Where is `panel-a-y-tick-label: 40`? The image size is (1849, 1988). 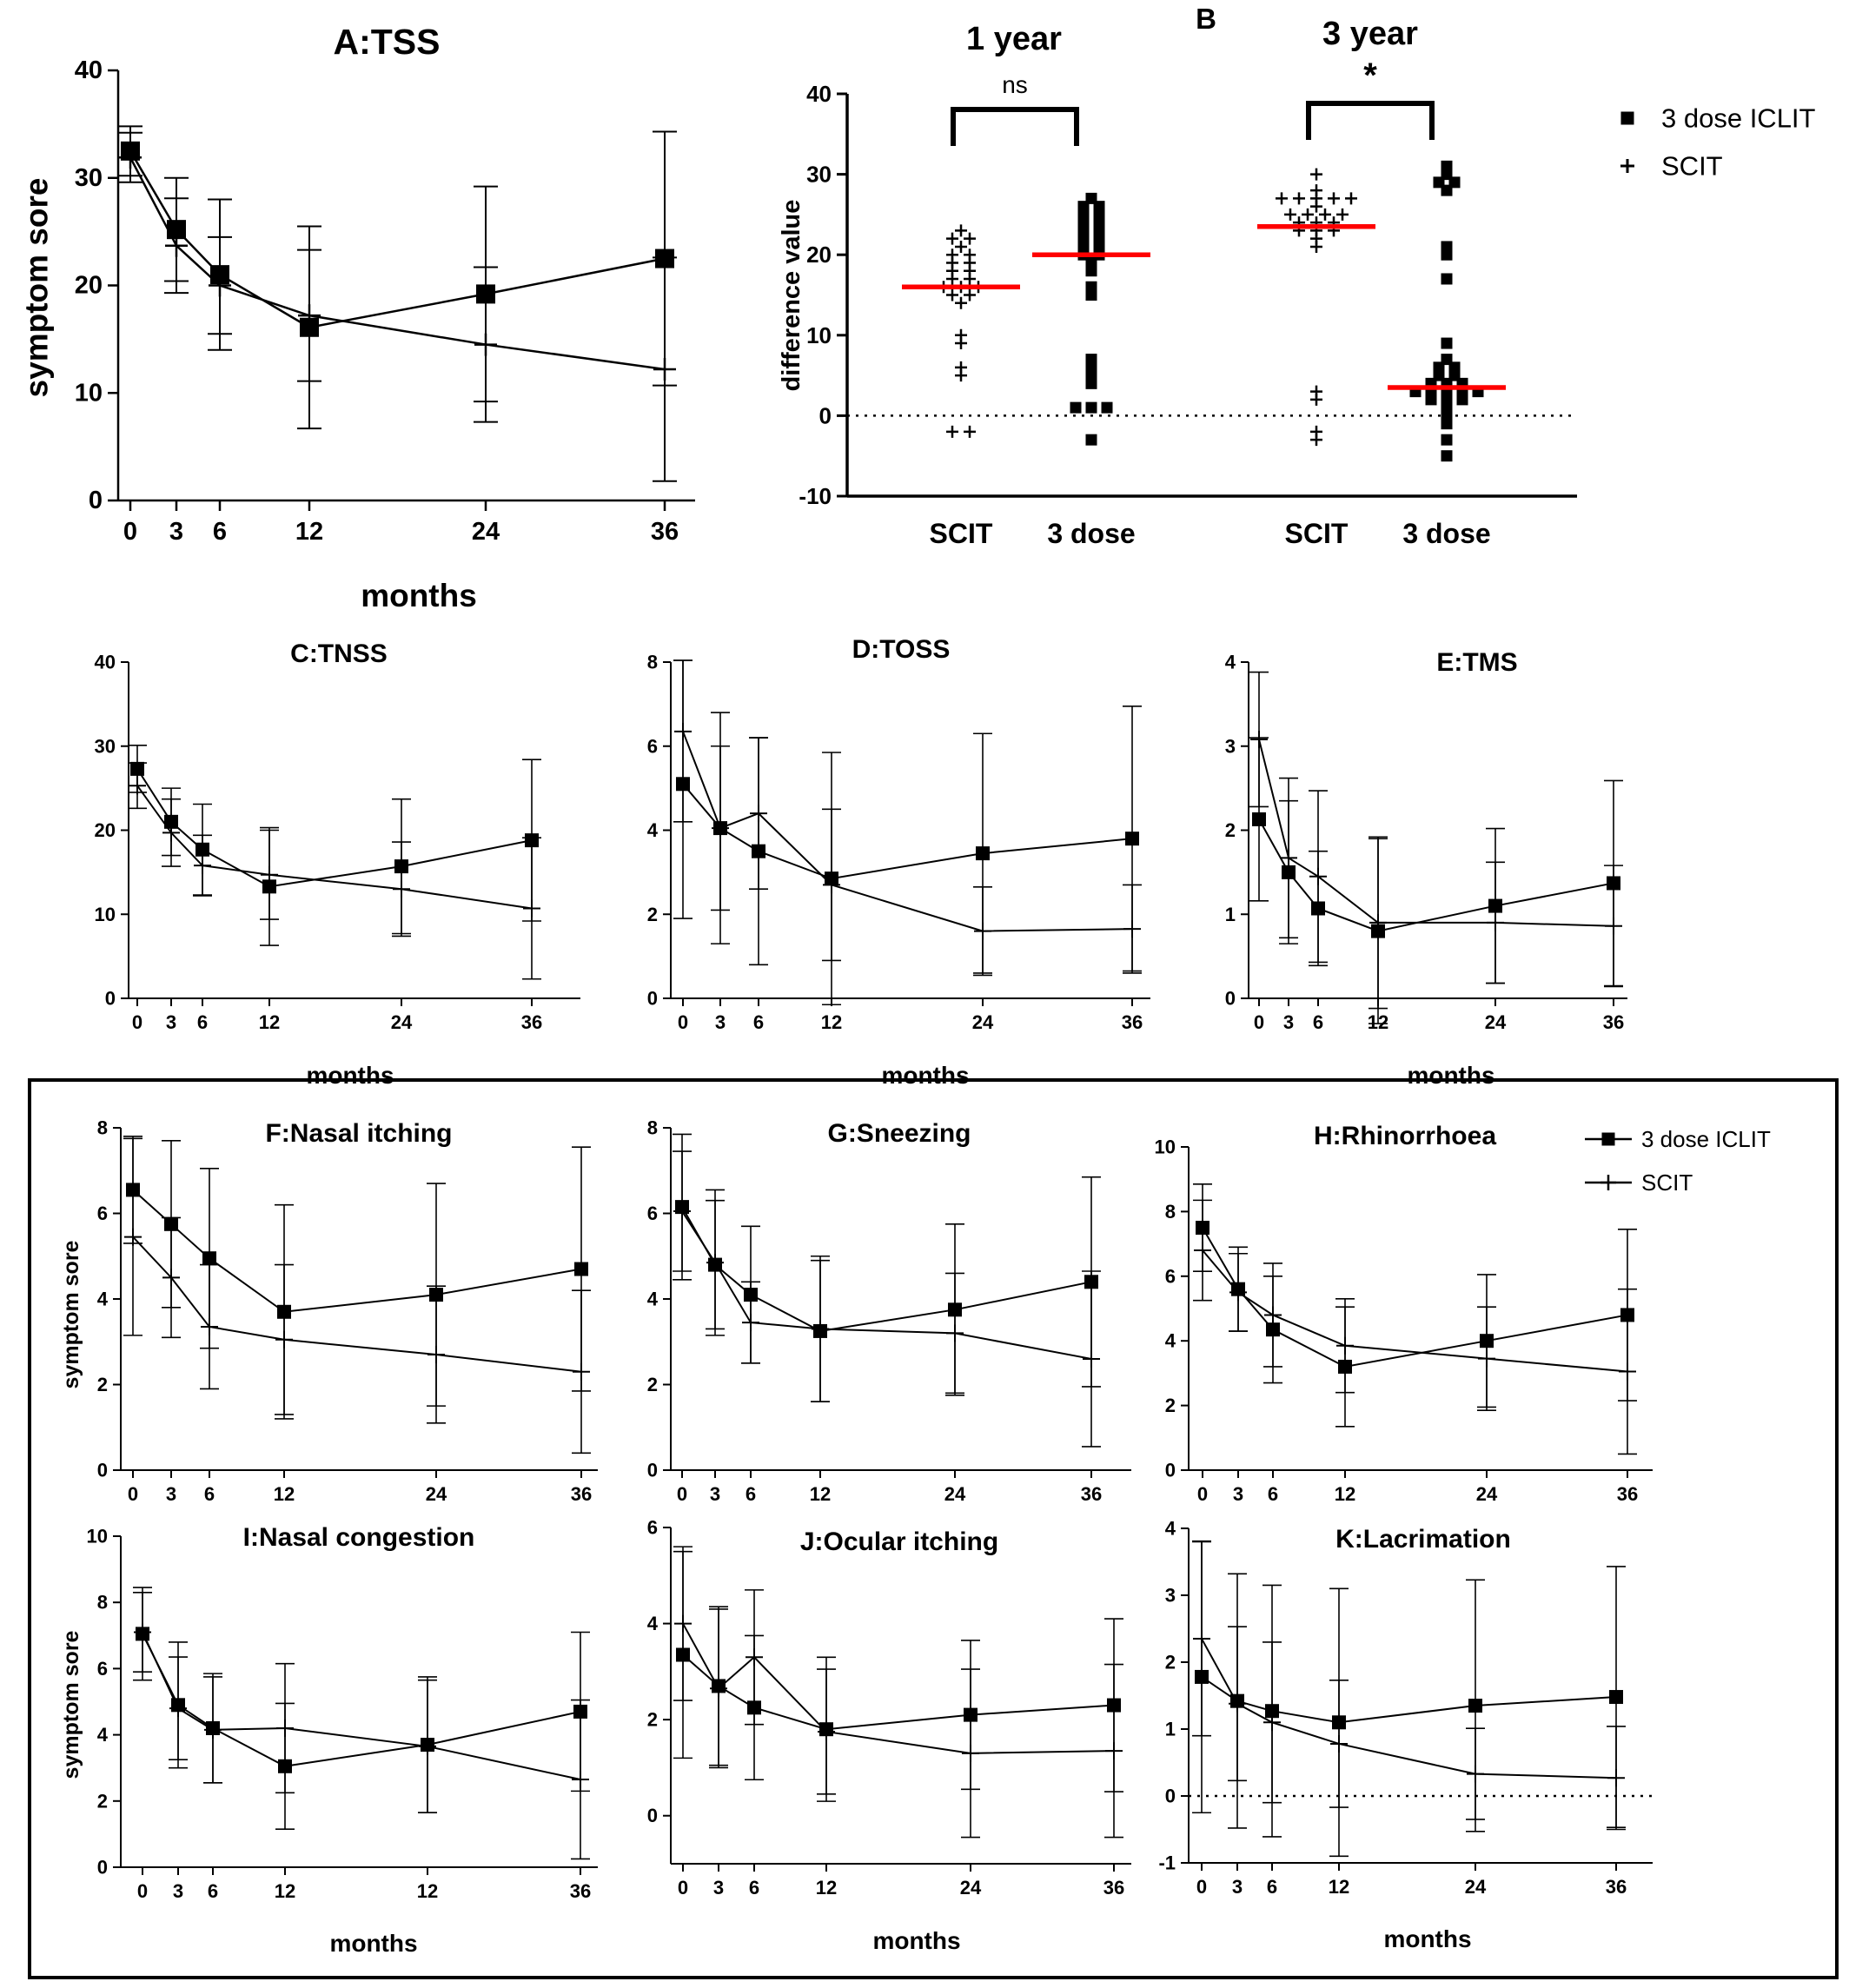 panel-a-y-tick-label: 40 is located at coordinates (89, 70).